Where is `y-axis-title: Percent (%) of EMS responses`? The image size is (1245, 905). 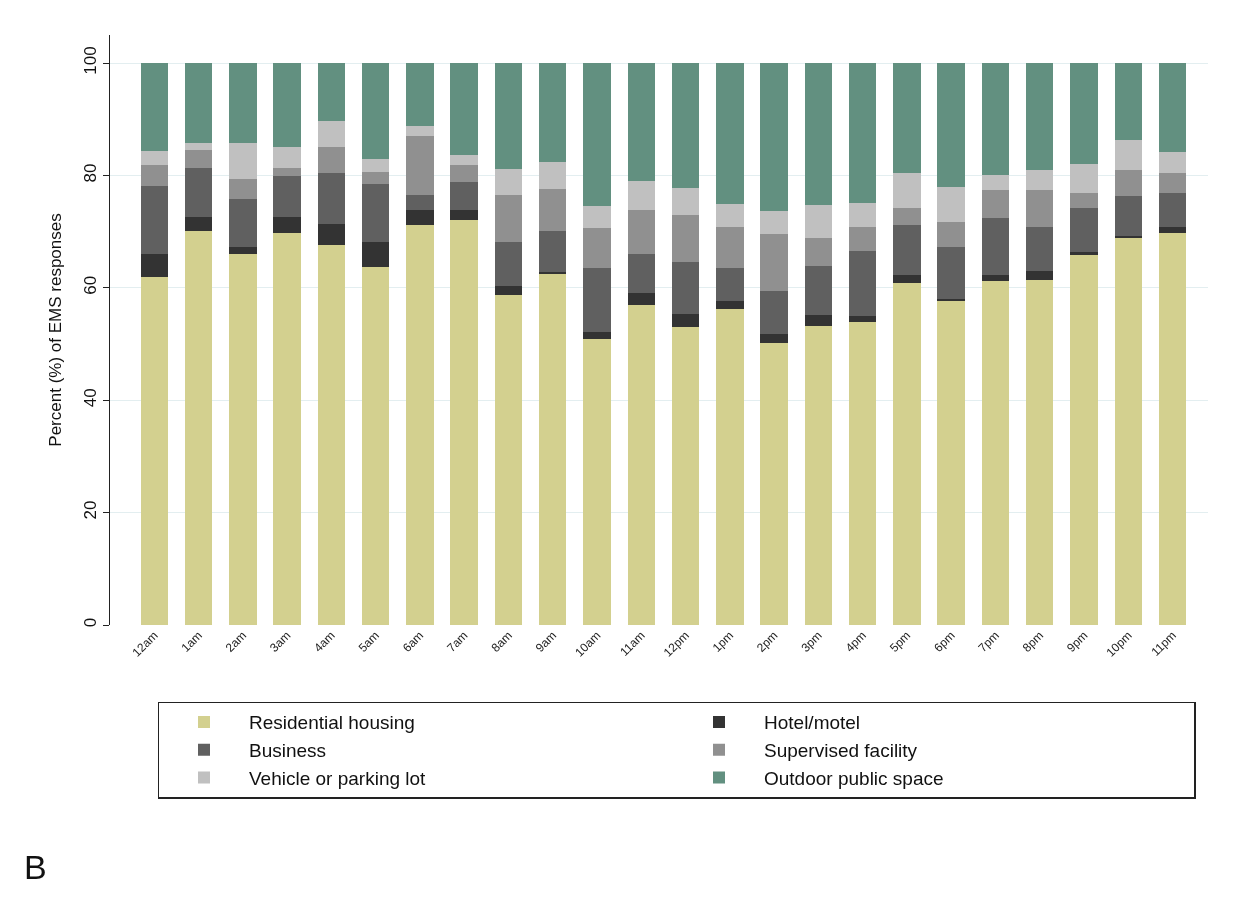
y-axis-title: Percent (%) of EMS responses is located at coordinates (55, 330).